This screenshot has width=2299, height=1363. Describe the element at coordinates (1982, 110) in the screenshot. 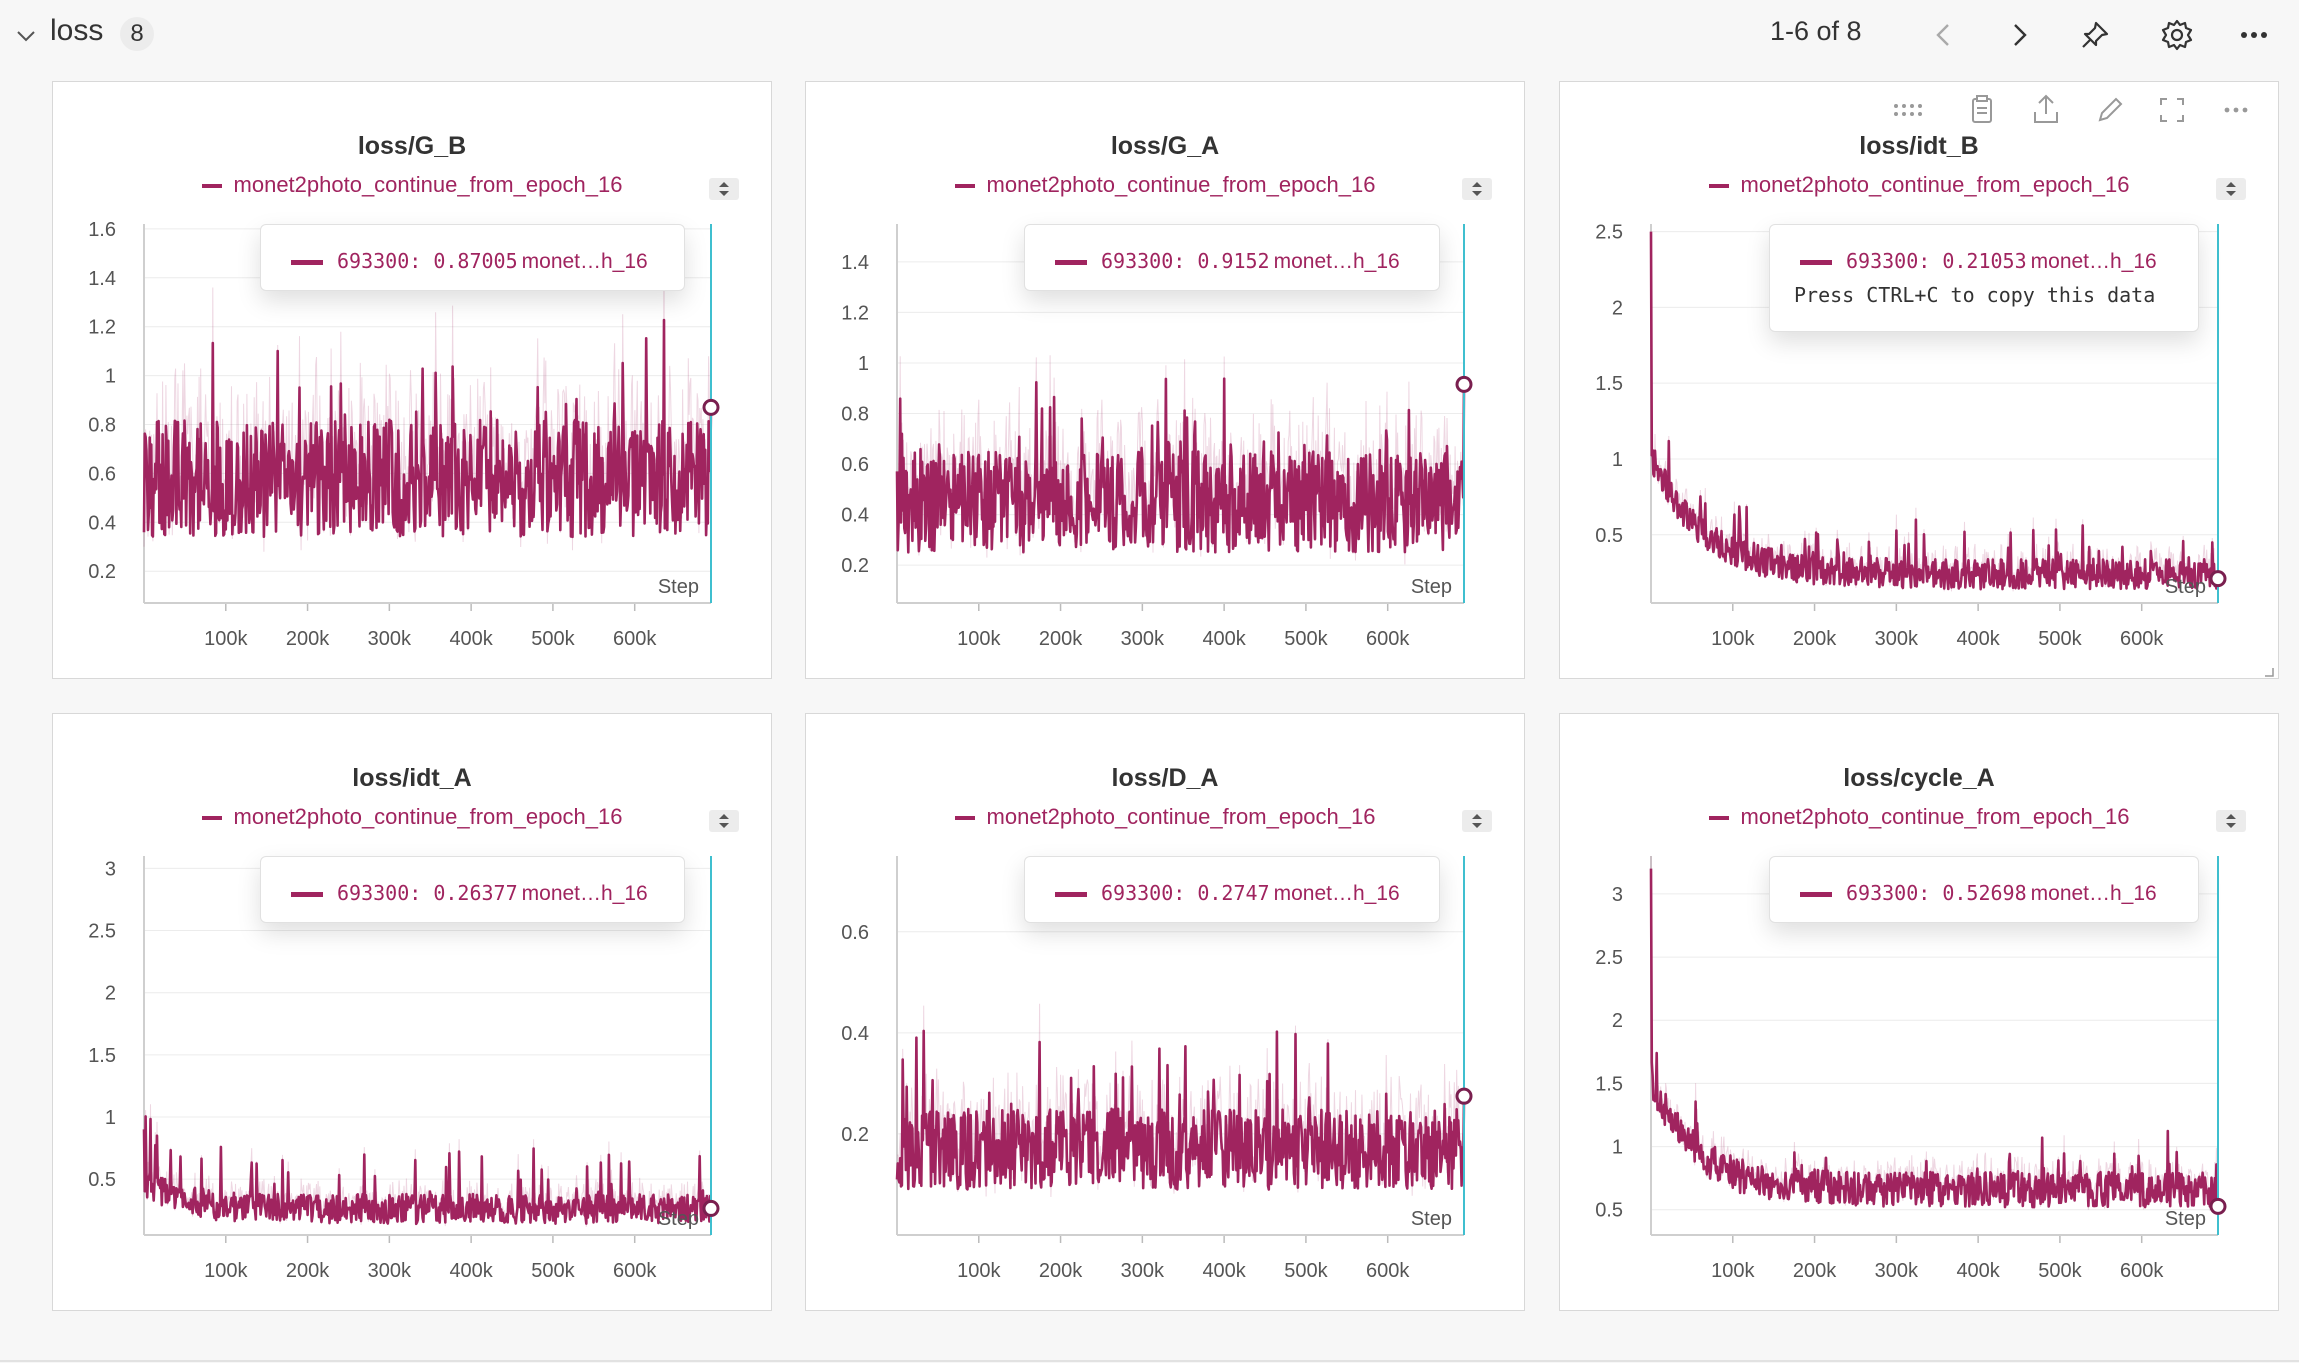

I see `clipboard-icon` at that location.